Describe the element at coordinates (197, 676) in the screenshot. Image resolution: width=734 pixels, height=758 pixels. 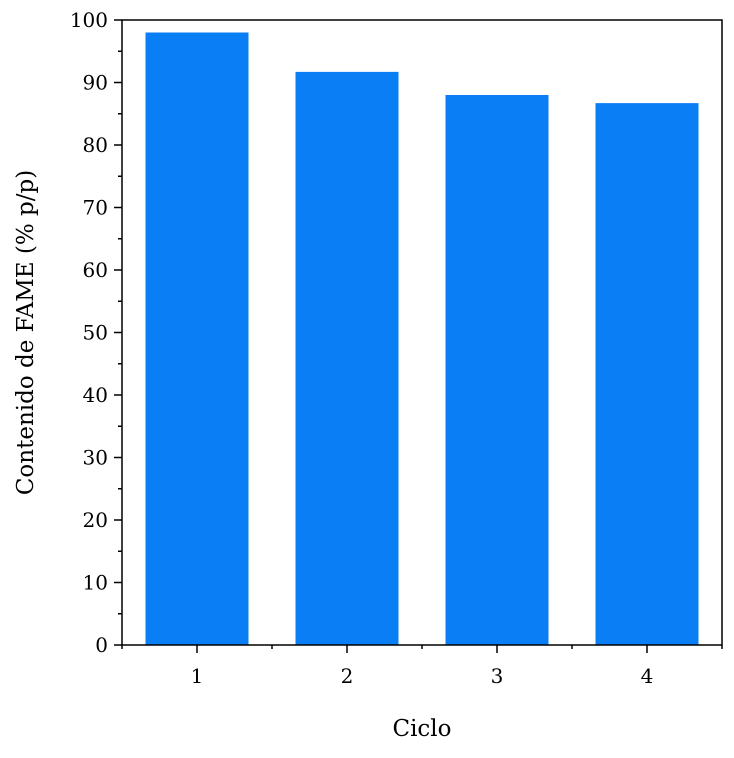
I see `x-tick-label: 1` at that location.